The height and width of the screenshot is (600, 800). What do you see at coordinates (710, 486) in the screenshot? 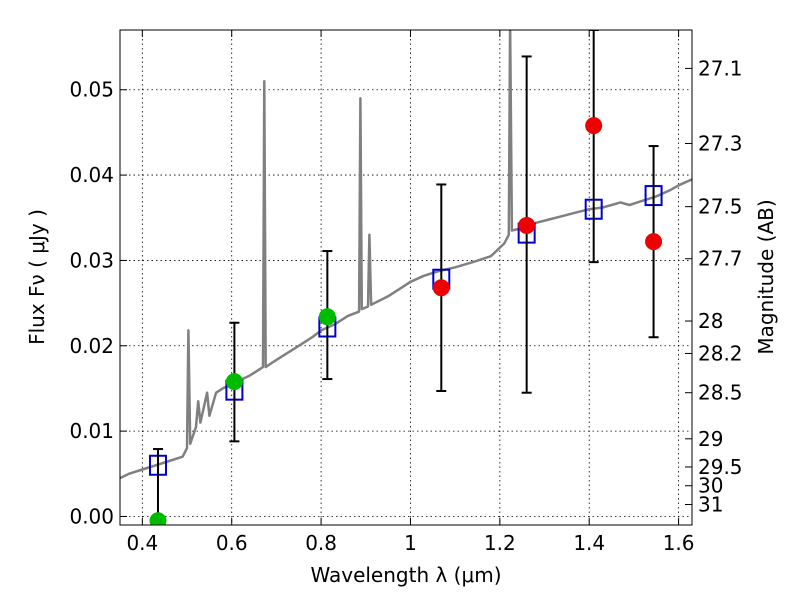
I see `right-tick-label: 30` at bounding box center [710, 486].